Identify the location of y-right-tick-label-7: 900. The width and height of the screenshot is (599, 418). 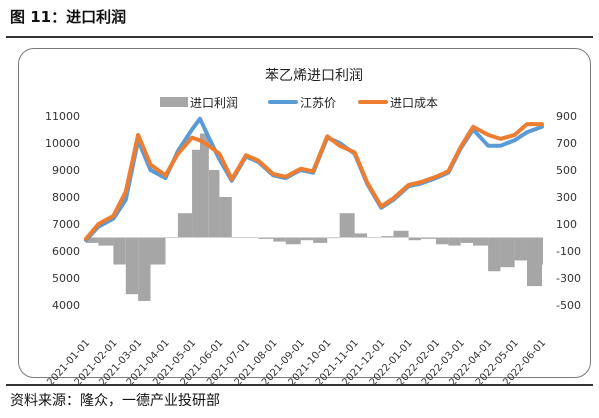
(566, 116).